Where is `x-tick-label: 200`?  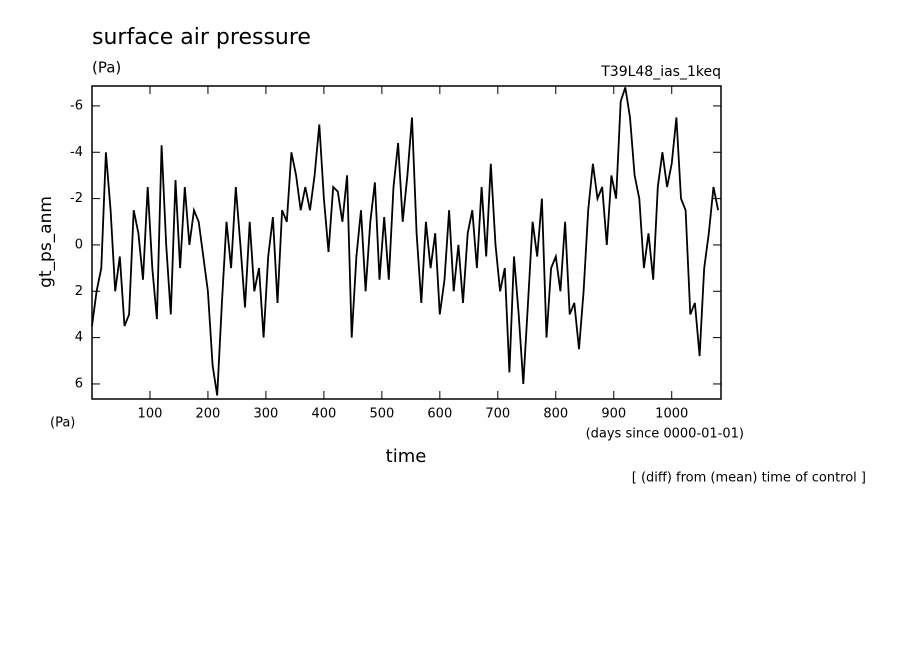 x-tick-label: 200 is located at coordinates (208, 414).